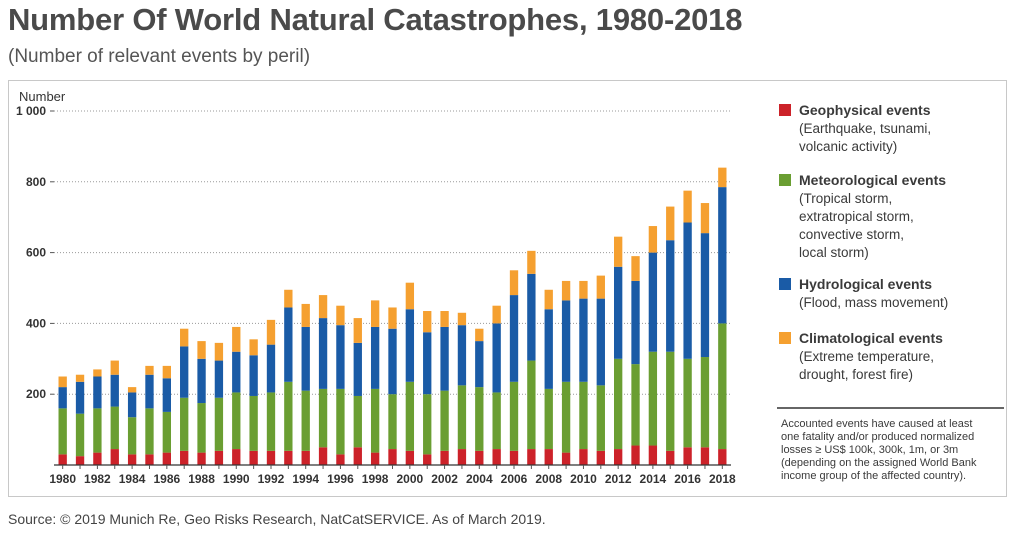  What do you see at coordinates (201, 479) in the screenshot?
I see `x-tick-label: 1988` at bounding box center [201, 479].